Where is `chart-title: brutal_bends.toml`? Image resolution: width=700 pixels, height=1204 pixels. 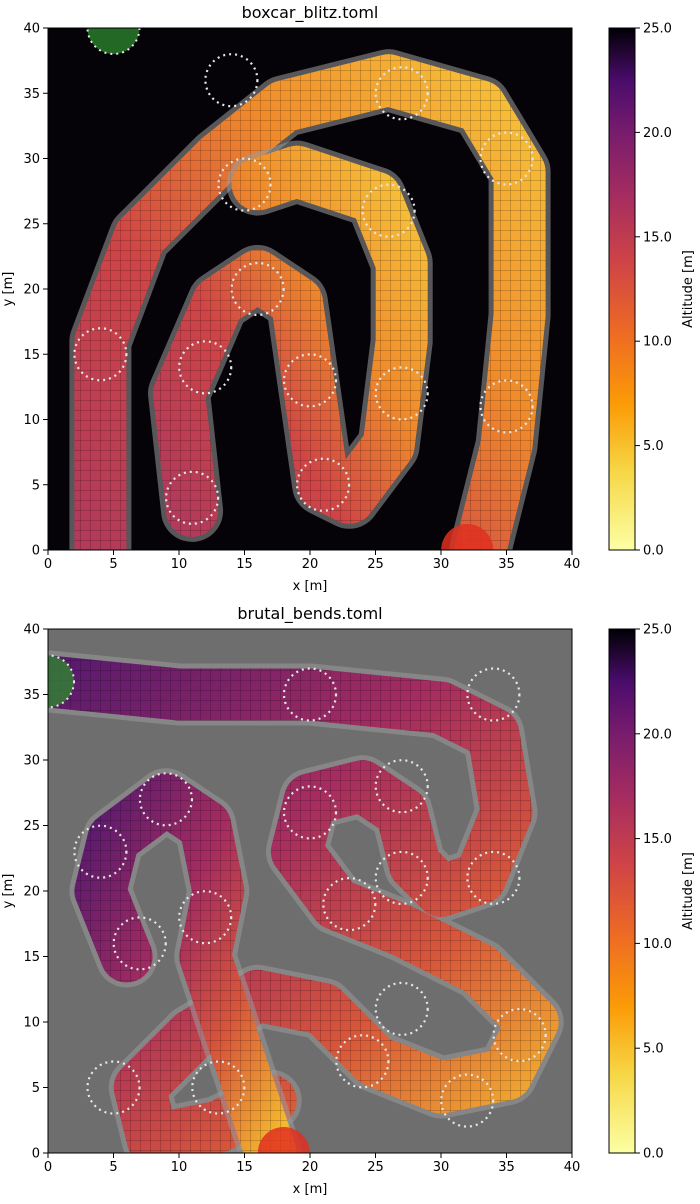
chart-title: brutal_bends.toml is located at coordinates (309, 614).